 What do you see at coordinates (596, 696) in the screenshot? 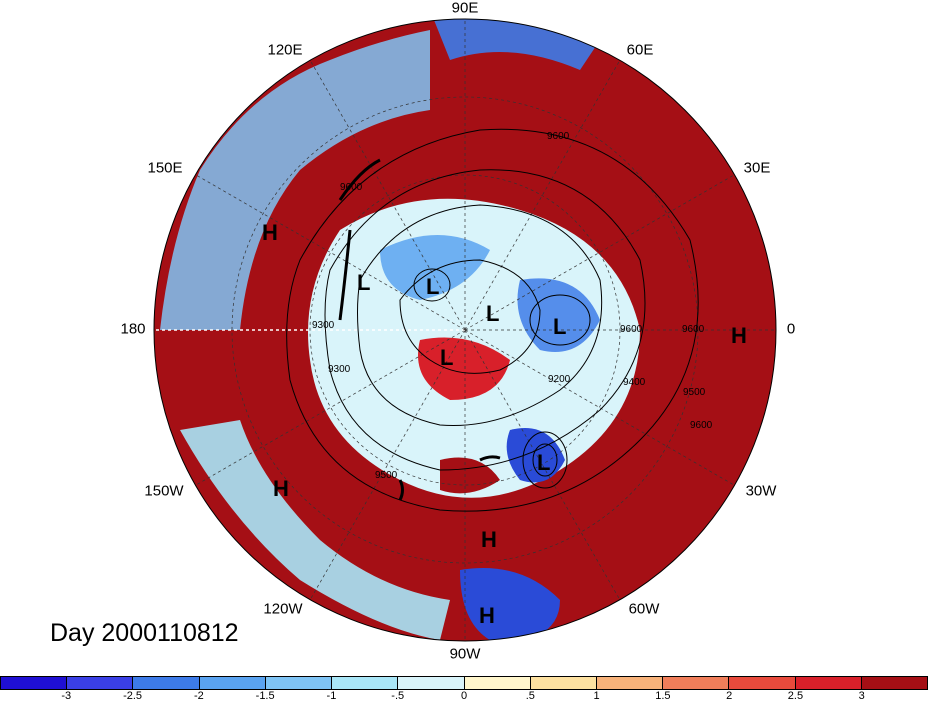
I see `colorbar-tick-label: 1` at bounding box center [596, 696].